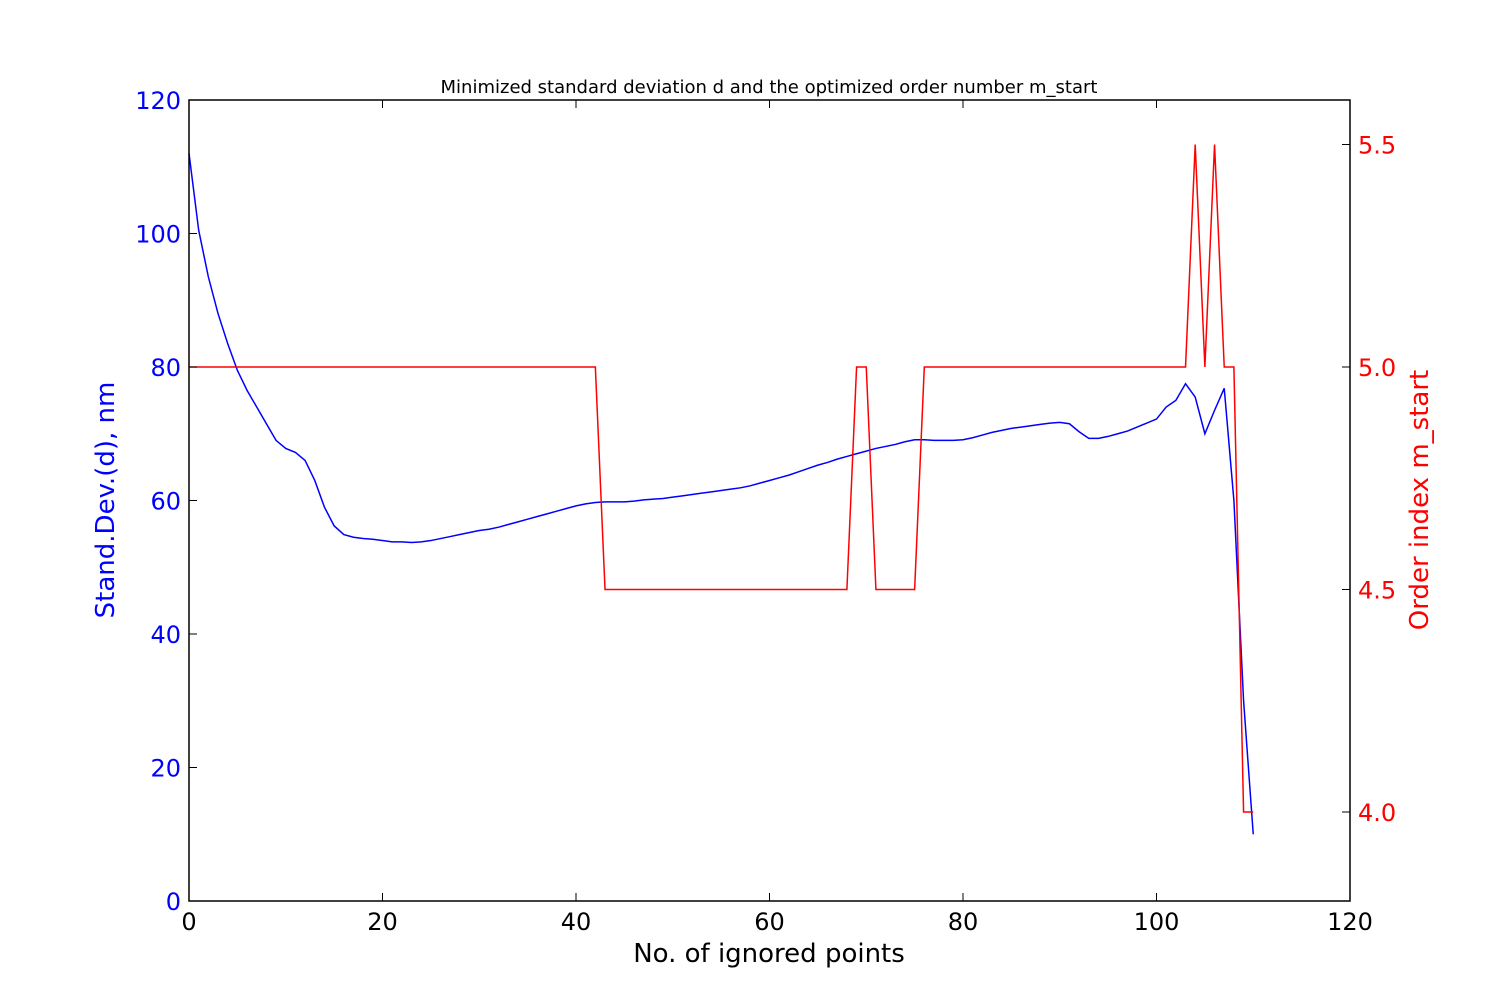  I want to click on x-tick-label: 80, so click(963, 922).